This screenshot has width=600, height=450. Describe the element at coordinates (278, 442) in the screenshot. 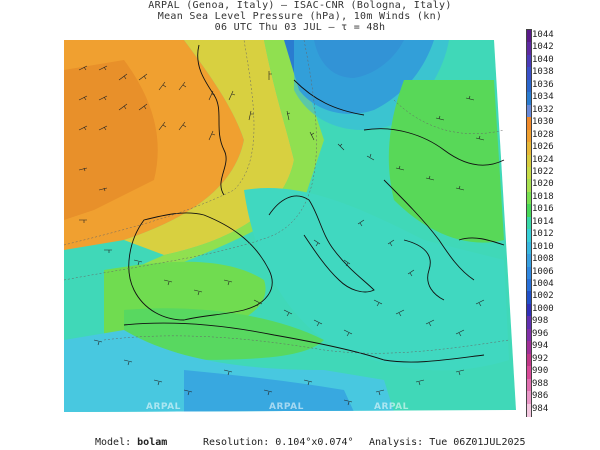

I see `resolution-info: Resolution: 0.104°x0.074°` at that location.